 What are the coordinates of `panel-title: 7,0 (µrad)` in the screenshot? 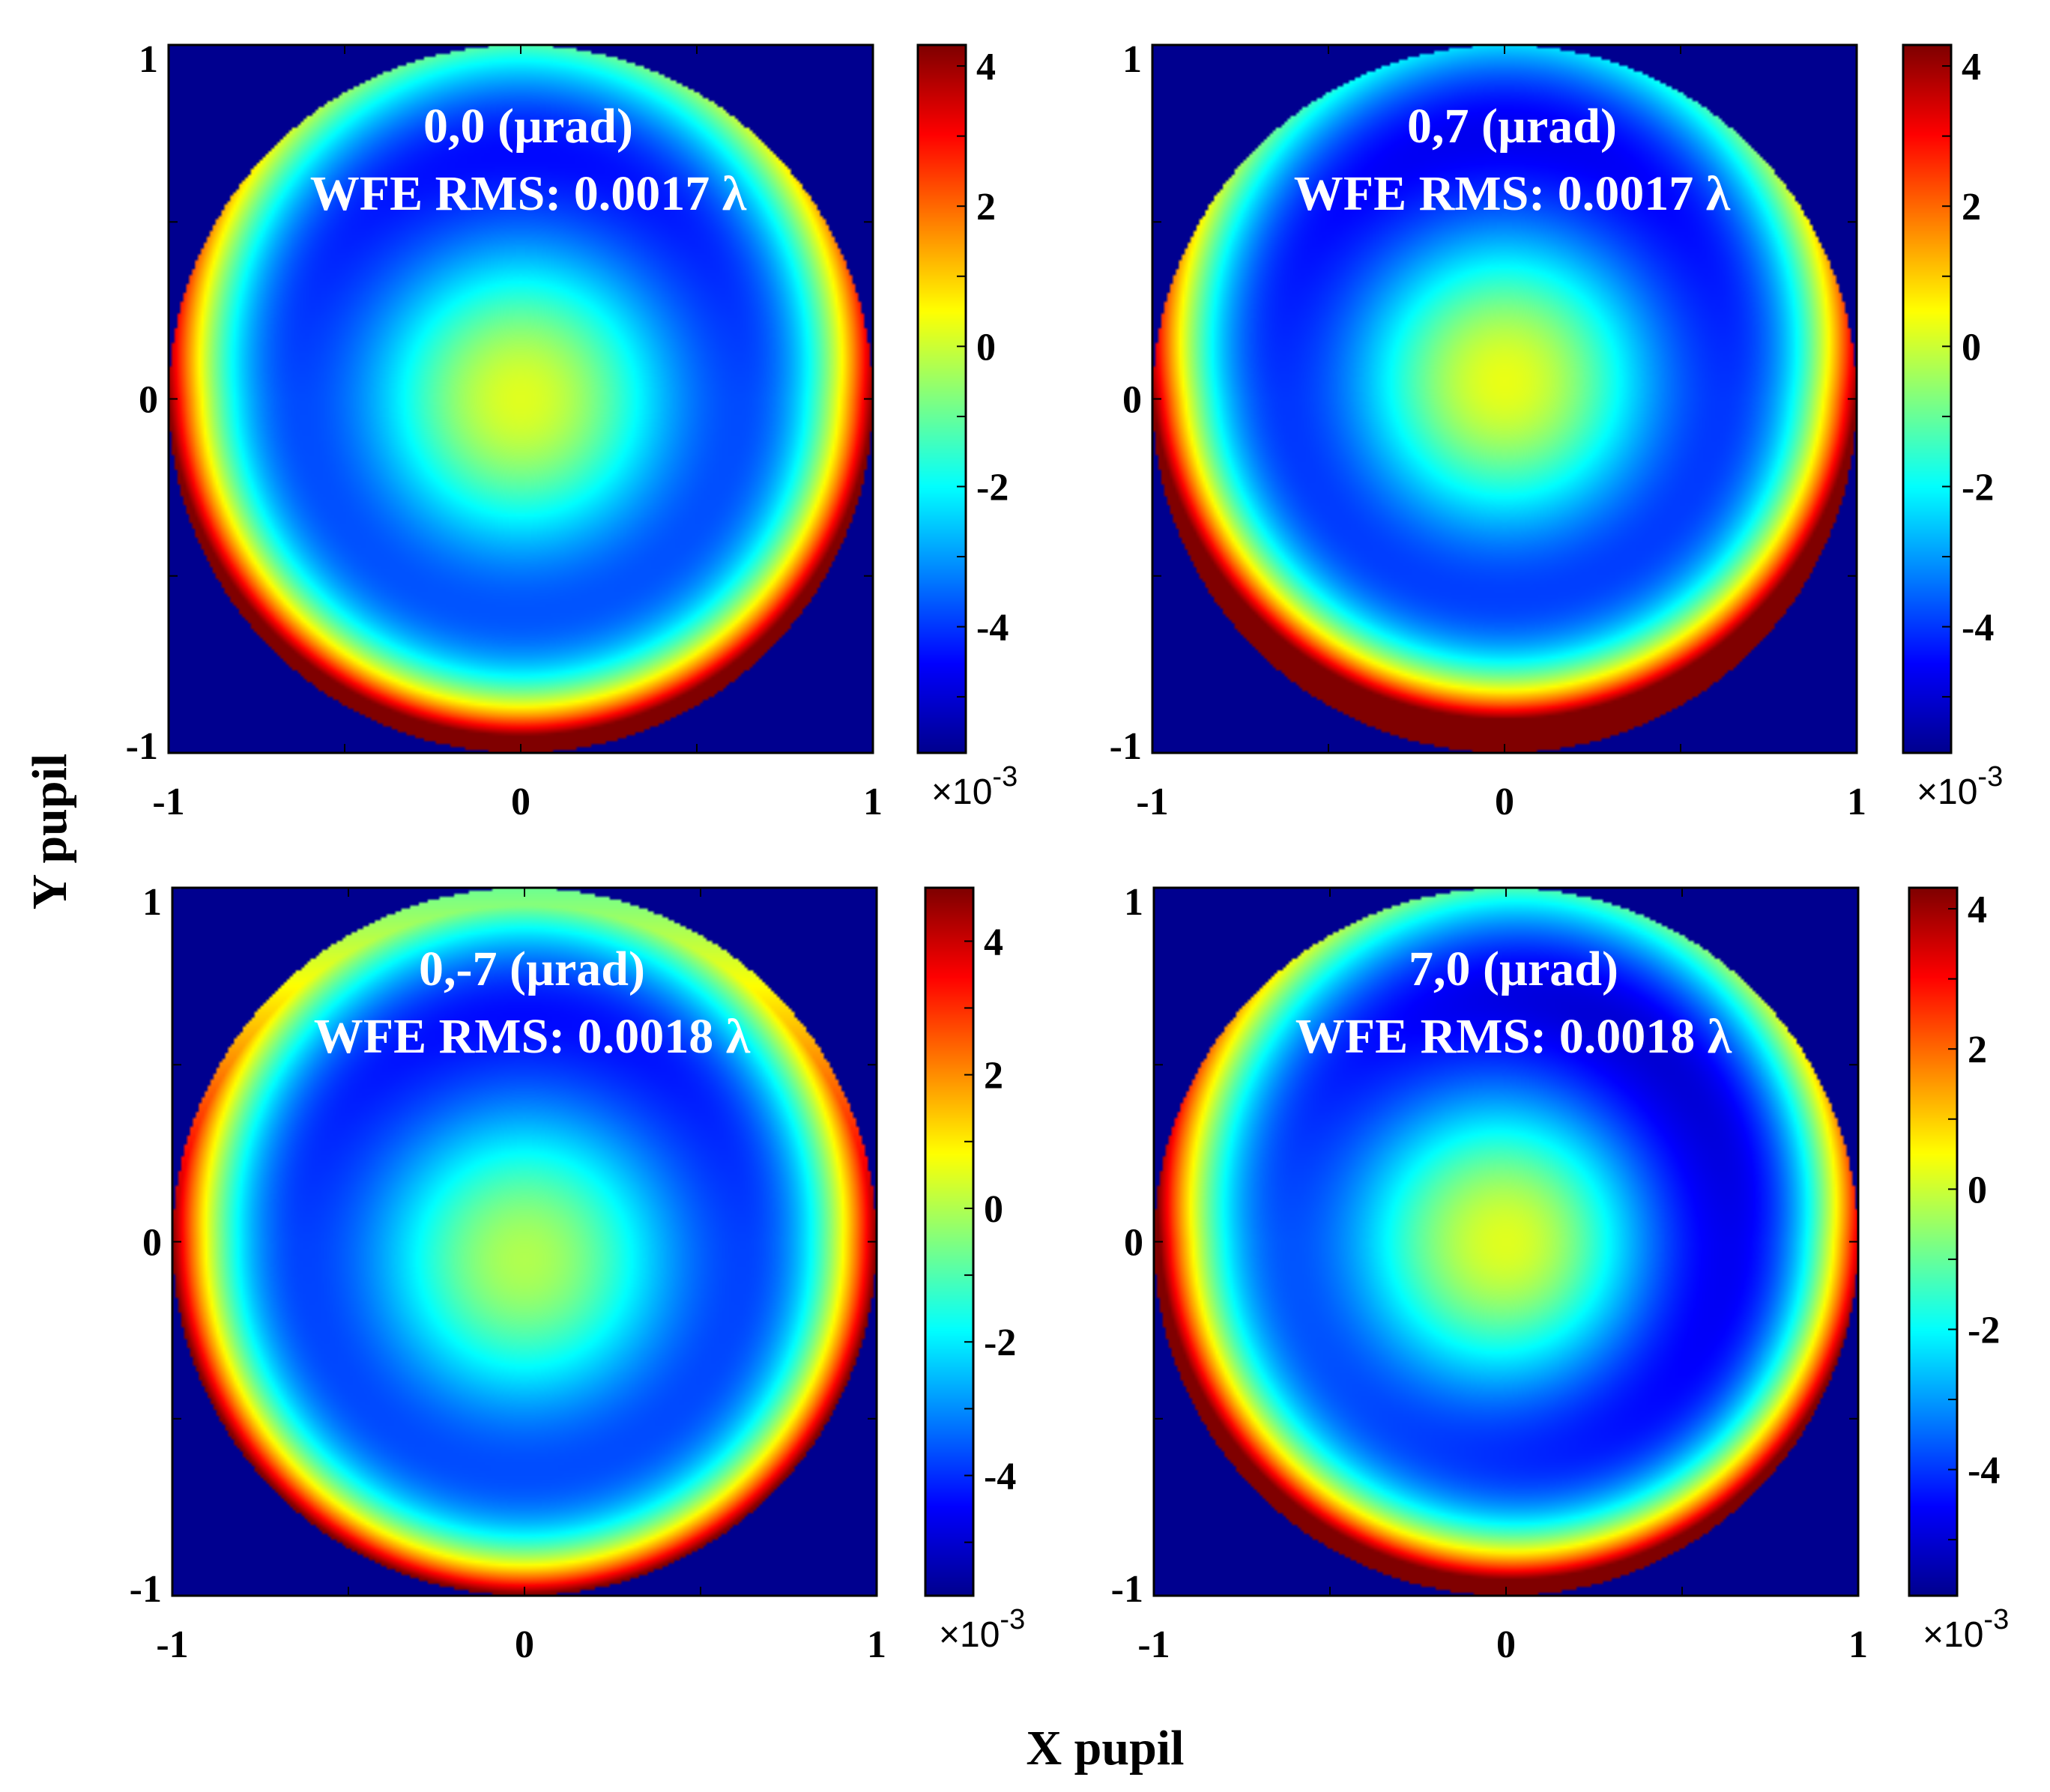 It's located at (1513, 969).